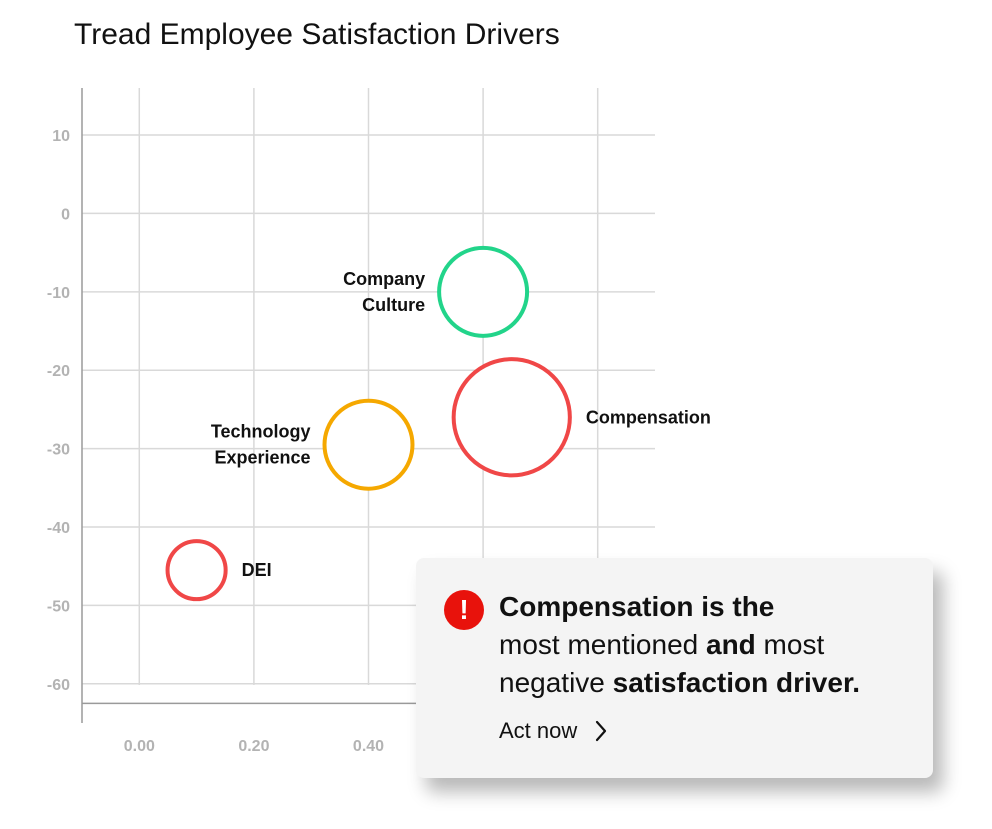 This screenshot has height=829, width=992. Describe the element at coordinates (61, 136) in the screenshot. I see `y-tick-label: 10` at that location.